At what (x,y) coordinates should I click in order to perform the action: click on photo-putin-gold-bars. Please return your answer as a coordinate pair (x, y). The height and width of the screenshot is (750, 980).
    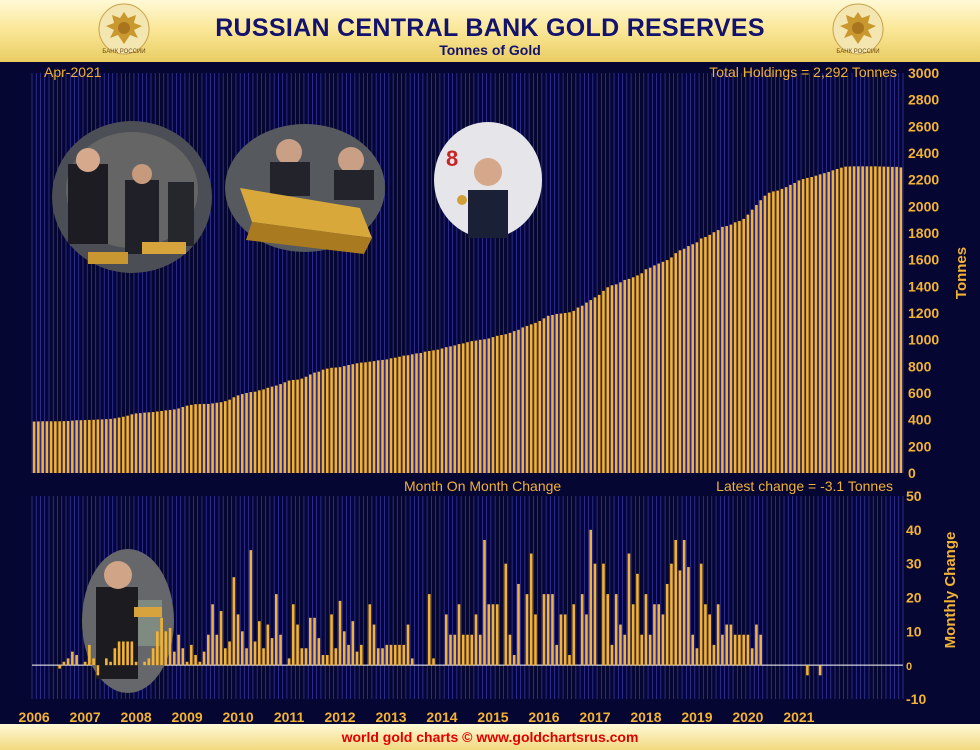
    Looking at the image, I should click on (132, 197).